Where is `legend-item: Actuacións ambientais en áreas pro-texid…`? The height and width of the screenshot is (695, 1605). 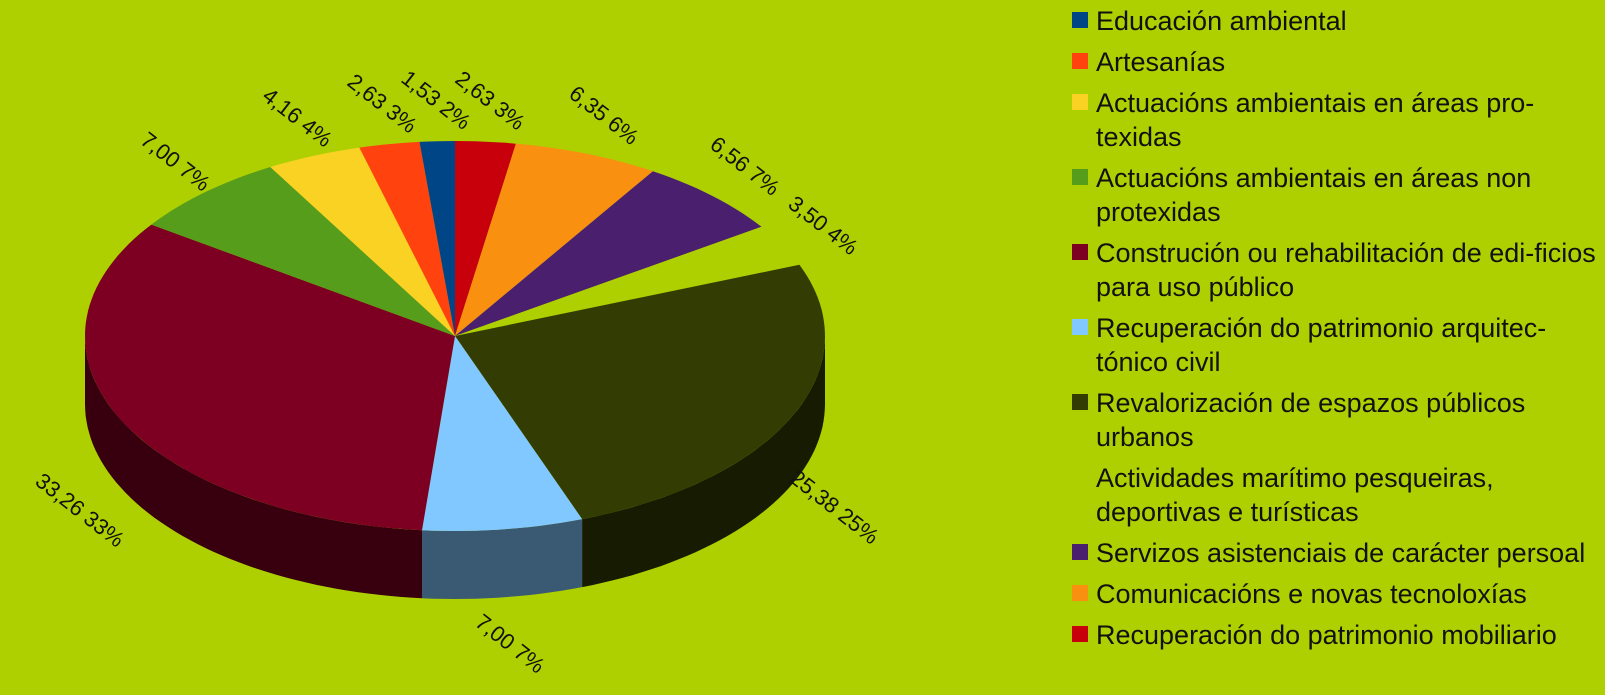
legend-item: Actuacións ambientais en áreas pro-texid… is located at coordinates (1337, 120).